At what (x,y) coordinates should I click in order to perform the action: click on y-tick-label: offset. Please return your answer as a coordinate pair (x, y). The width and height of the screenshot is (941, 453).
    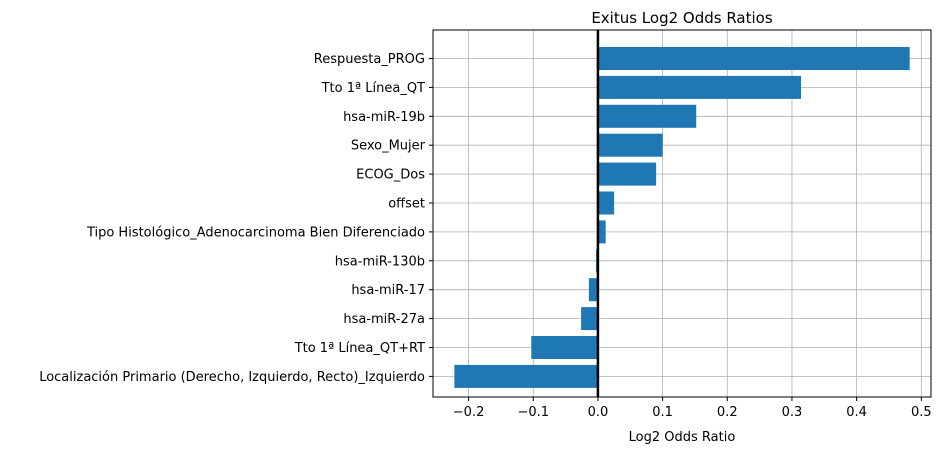
    Looking at the image, I should click on (406, 204).